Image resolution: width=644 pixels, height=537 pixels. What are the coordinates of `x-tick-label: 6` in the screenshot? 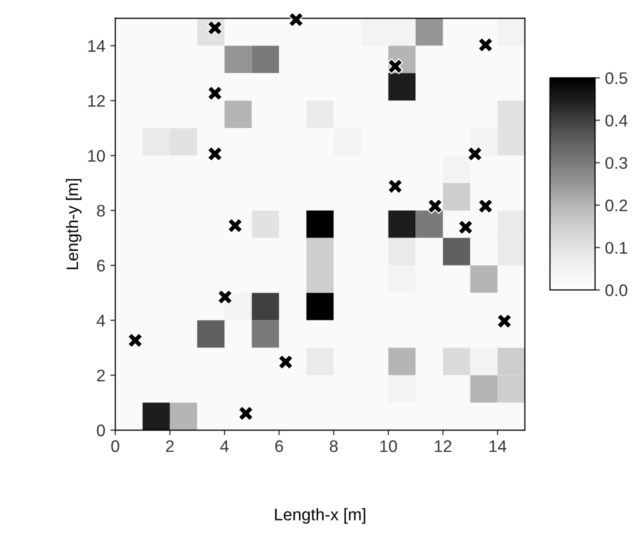 It's located at (279, 446).